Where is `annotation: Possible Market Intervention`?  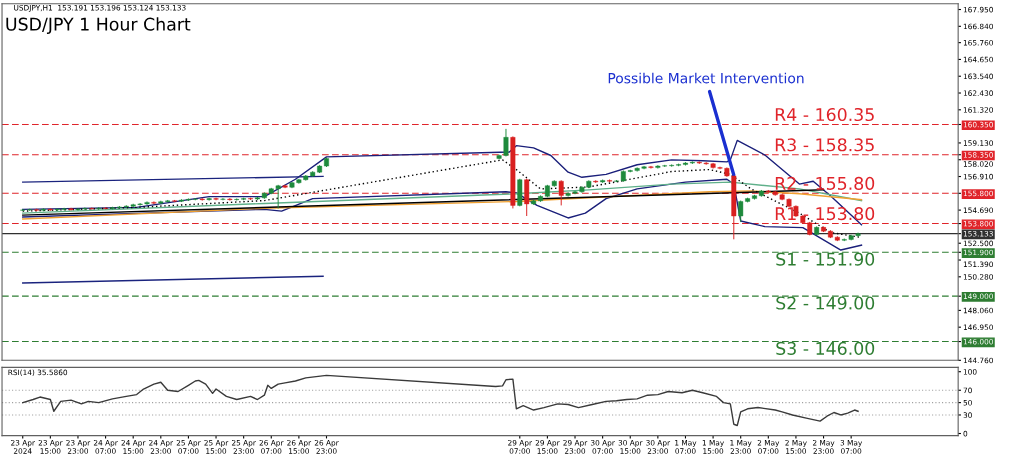 annotation: Possible Market Intervention is located at coordinates (706, 78).